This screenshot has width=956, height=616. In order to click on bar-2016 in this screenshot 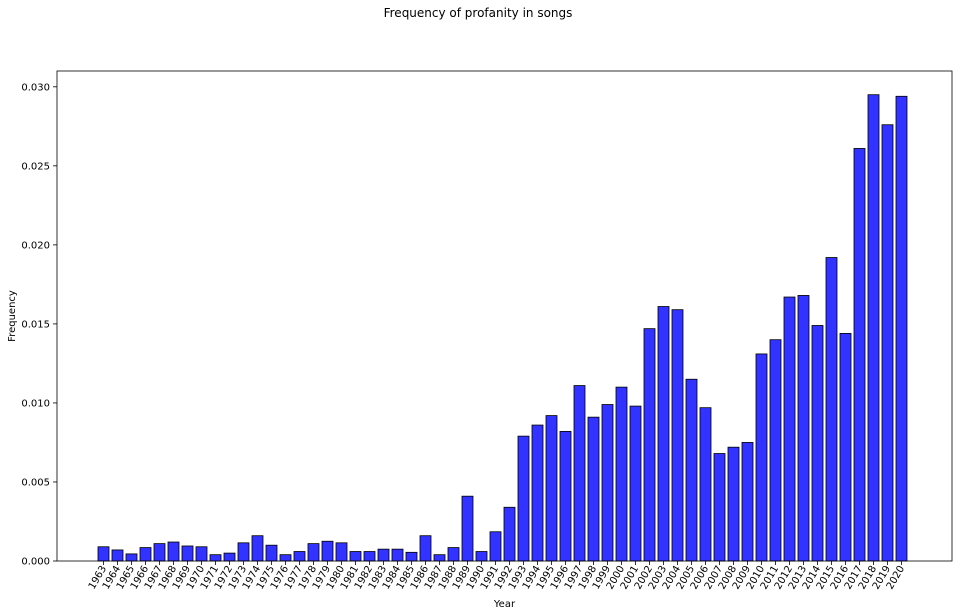, I will do `click(845, 447)`.